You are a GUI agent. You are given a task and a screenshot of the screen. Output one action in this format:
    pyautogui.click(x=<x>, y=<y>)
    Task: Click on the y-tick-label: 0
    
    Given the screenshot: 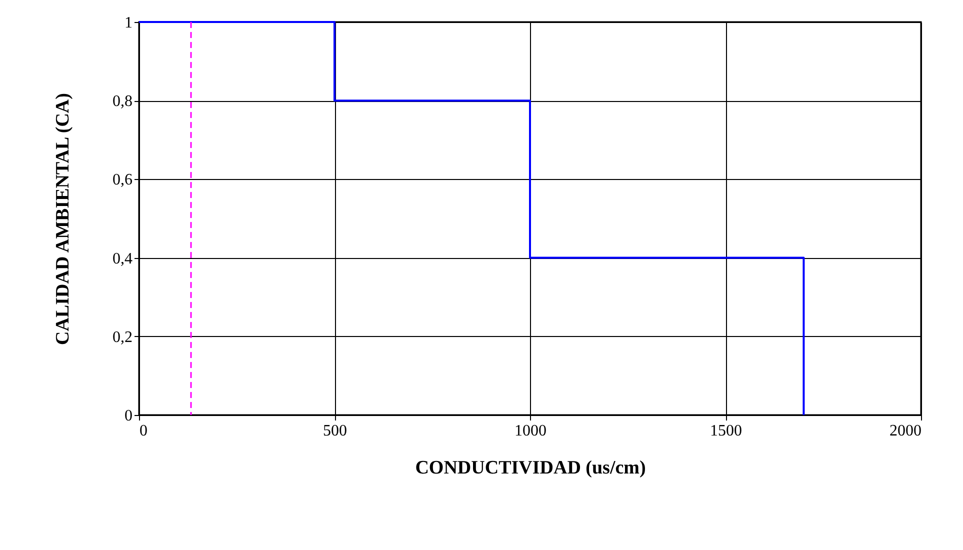 What is the action you would take?
    pyautogui.click(x=128, y=416)
    